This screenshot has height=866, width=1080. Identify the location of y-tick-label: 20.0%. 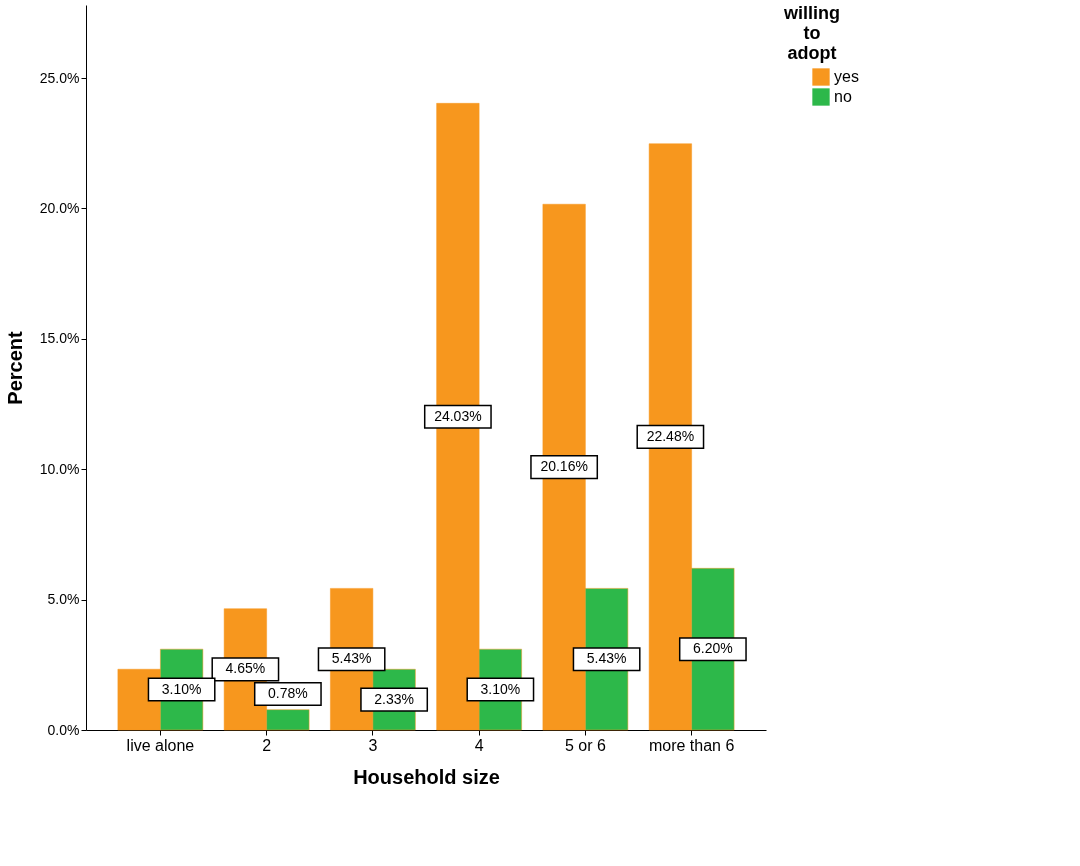
(59, 207).